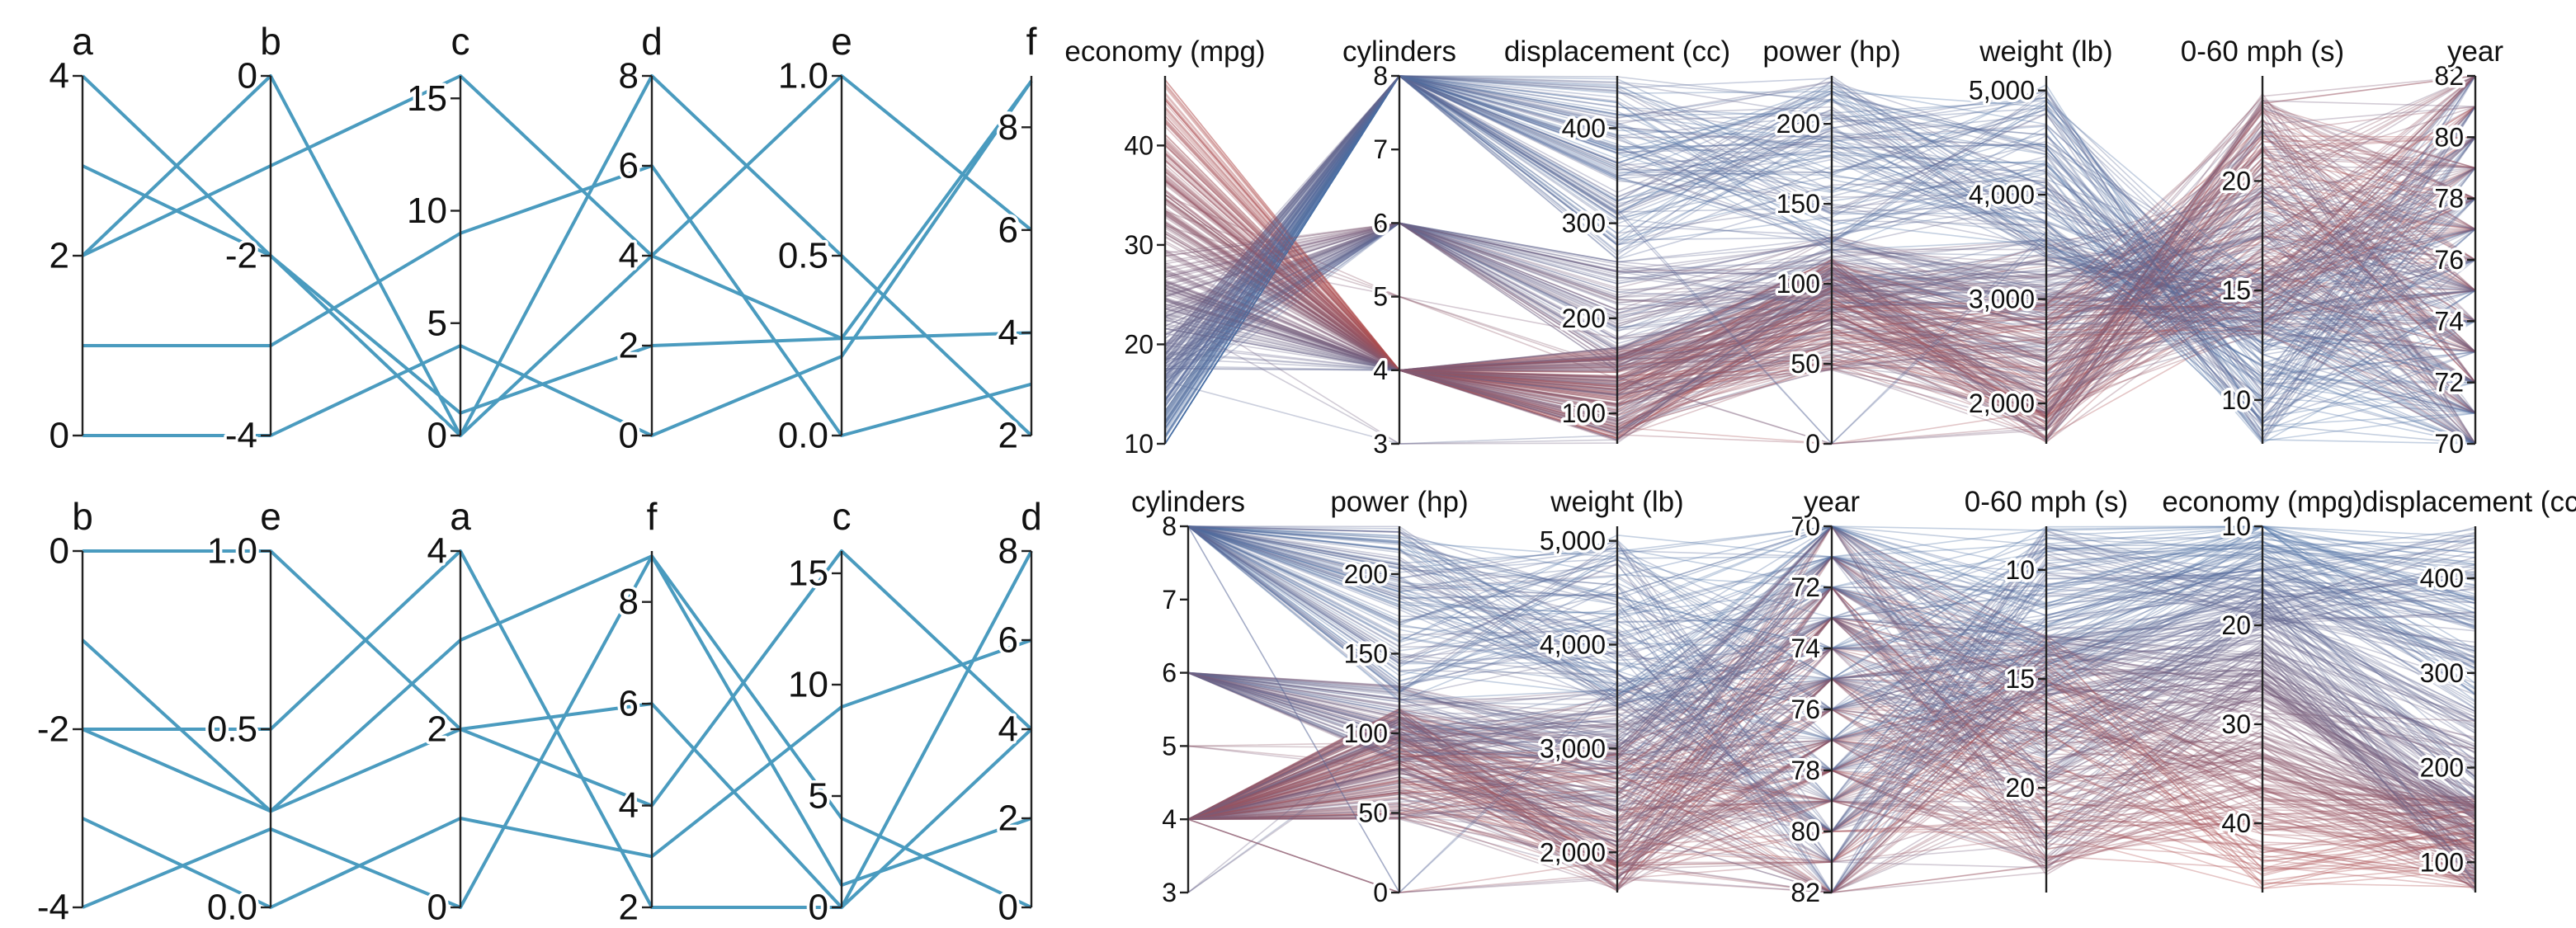  What do you see at coordinates (2469, 502) in the screenshot?
I see `axis-title: displacement (cc)` at bounding box center [2469, 502].